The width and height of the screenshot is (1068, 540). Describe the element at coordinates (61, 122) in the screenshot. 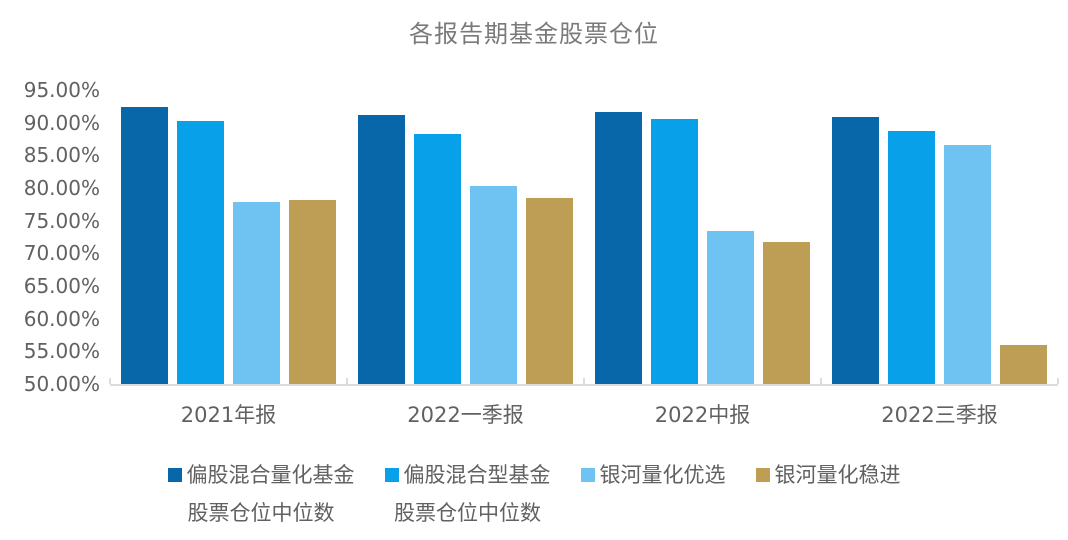

I see `y-tick-label: 90.00%` at that location.